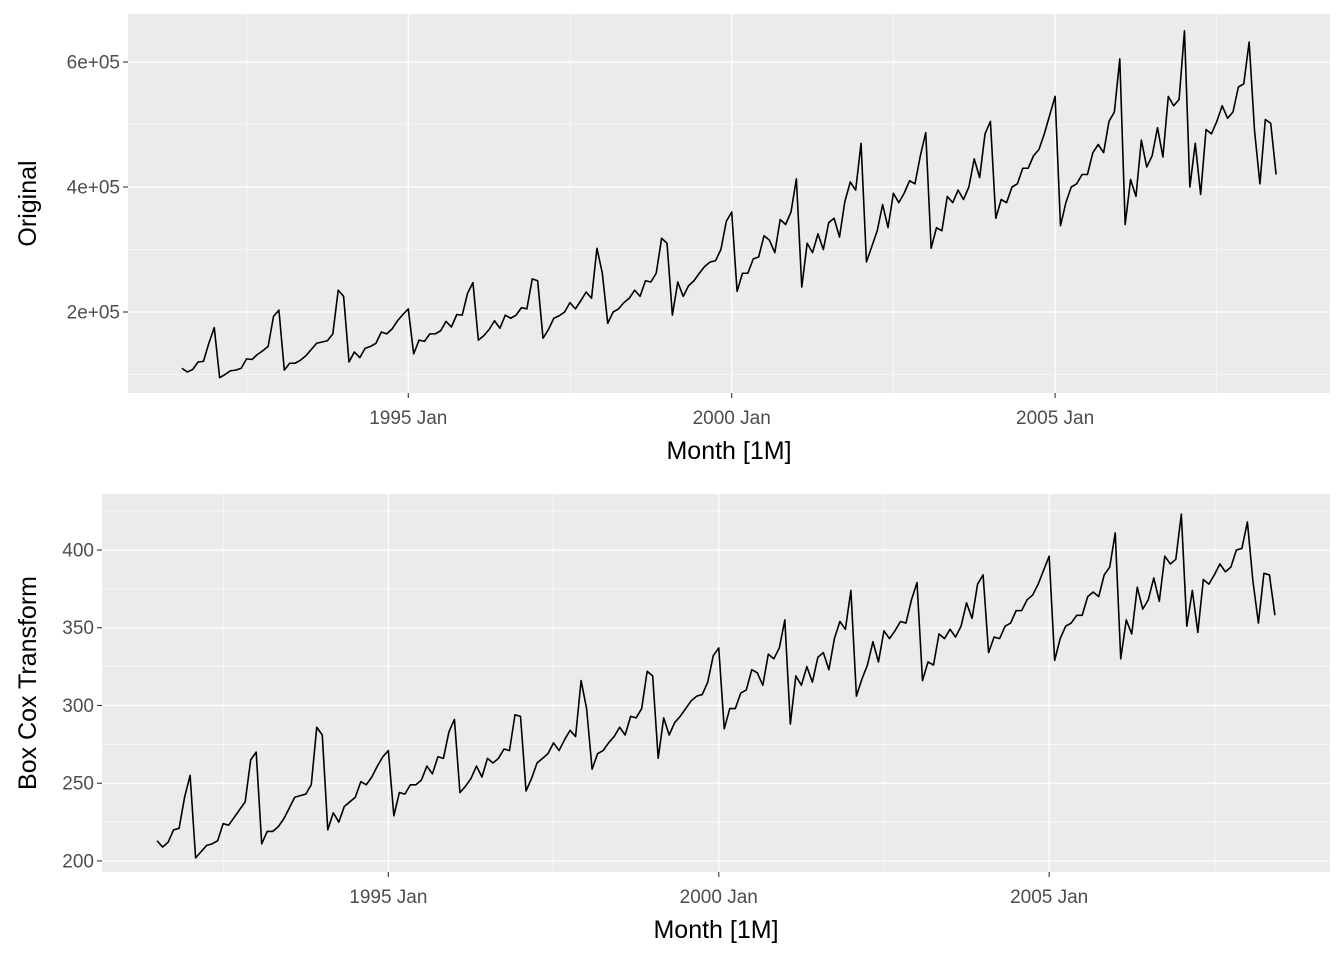  What do you see at coordinates (78, 628) in the screenshot?
I see `y-tick-label: 350` at bounding box center [78, 628].